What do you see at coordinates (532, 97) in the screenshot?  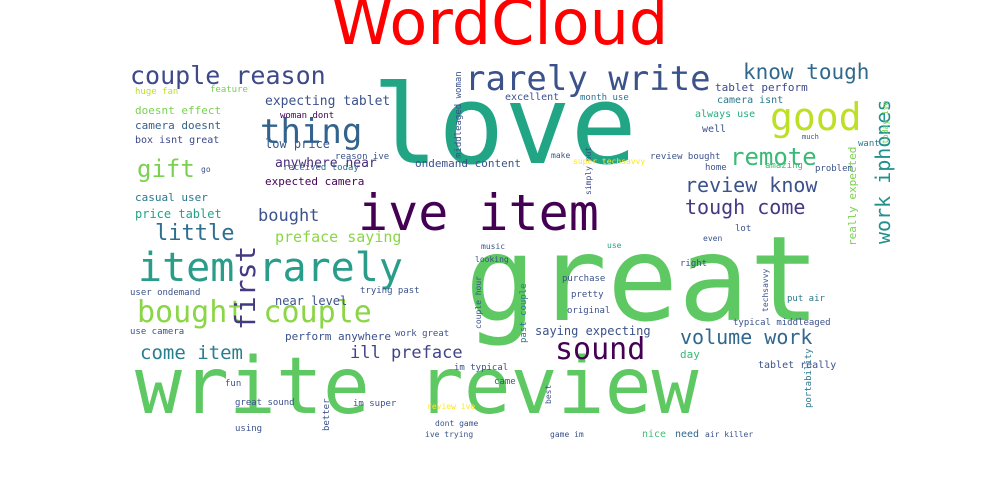 I see `word-excellent: excellent` at bounding box center [532, 97].